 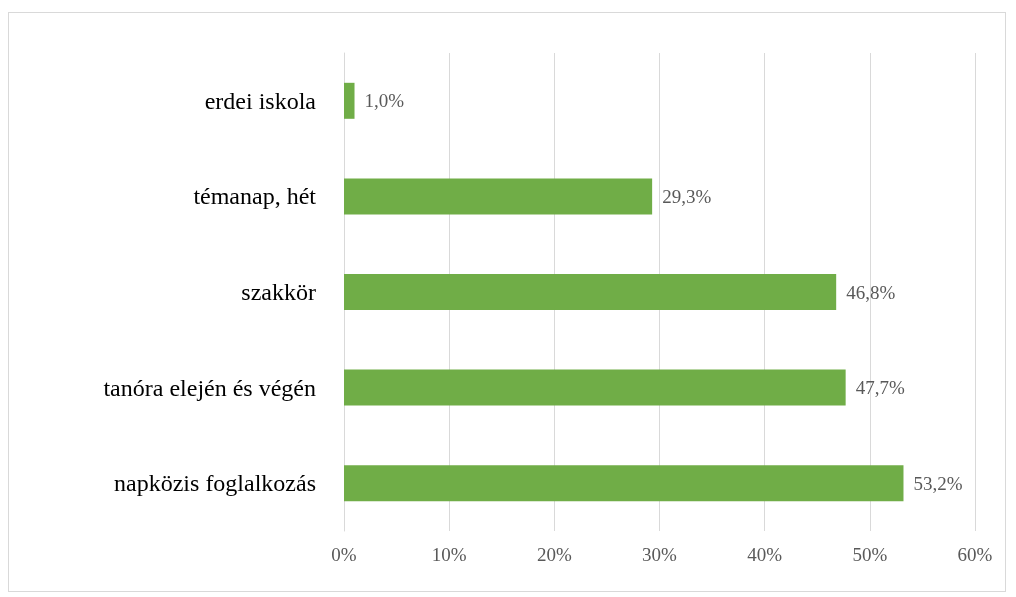 I want to click on y-tick-label: szakkör, so click(x=278, y=292).